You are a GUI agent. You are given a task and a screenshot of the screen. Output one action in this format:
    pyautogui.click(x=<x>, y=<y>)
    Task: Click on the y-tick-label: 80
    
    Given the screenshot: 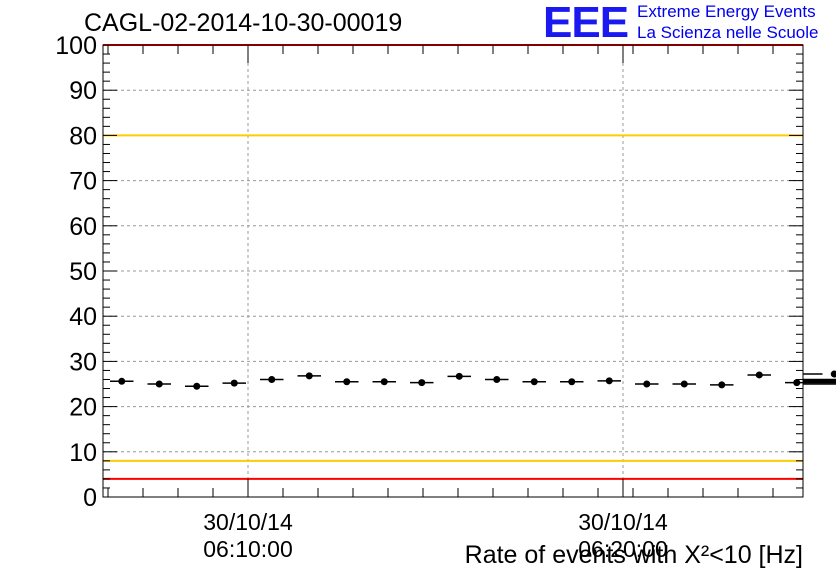 What is the action you would take?
    pyautogui.click(x=83, y=136)
    